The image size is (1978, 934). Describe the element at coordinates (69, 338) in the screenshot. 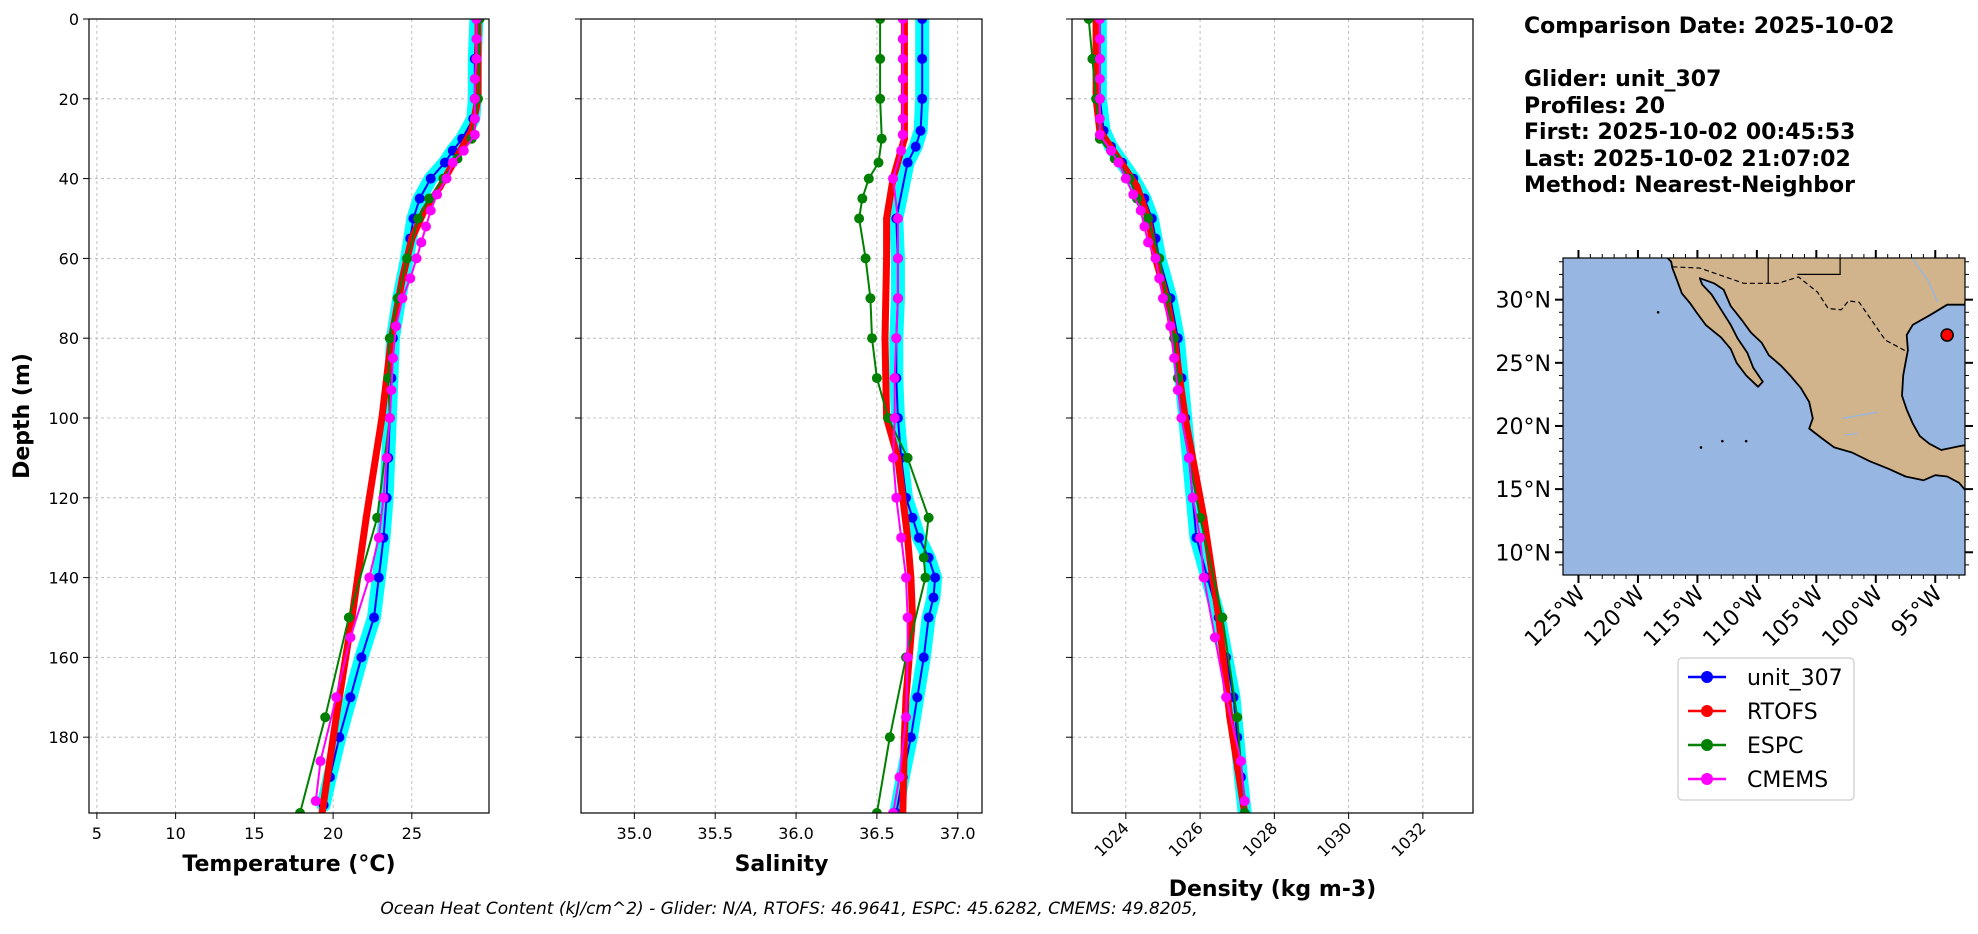

I see `y-tick-label: 80` at that location.